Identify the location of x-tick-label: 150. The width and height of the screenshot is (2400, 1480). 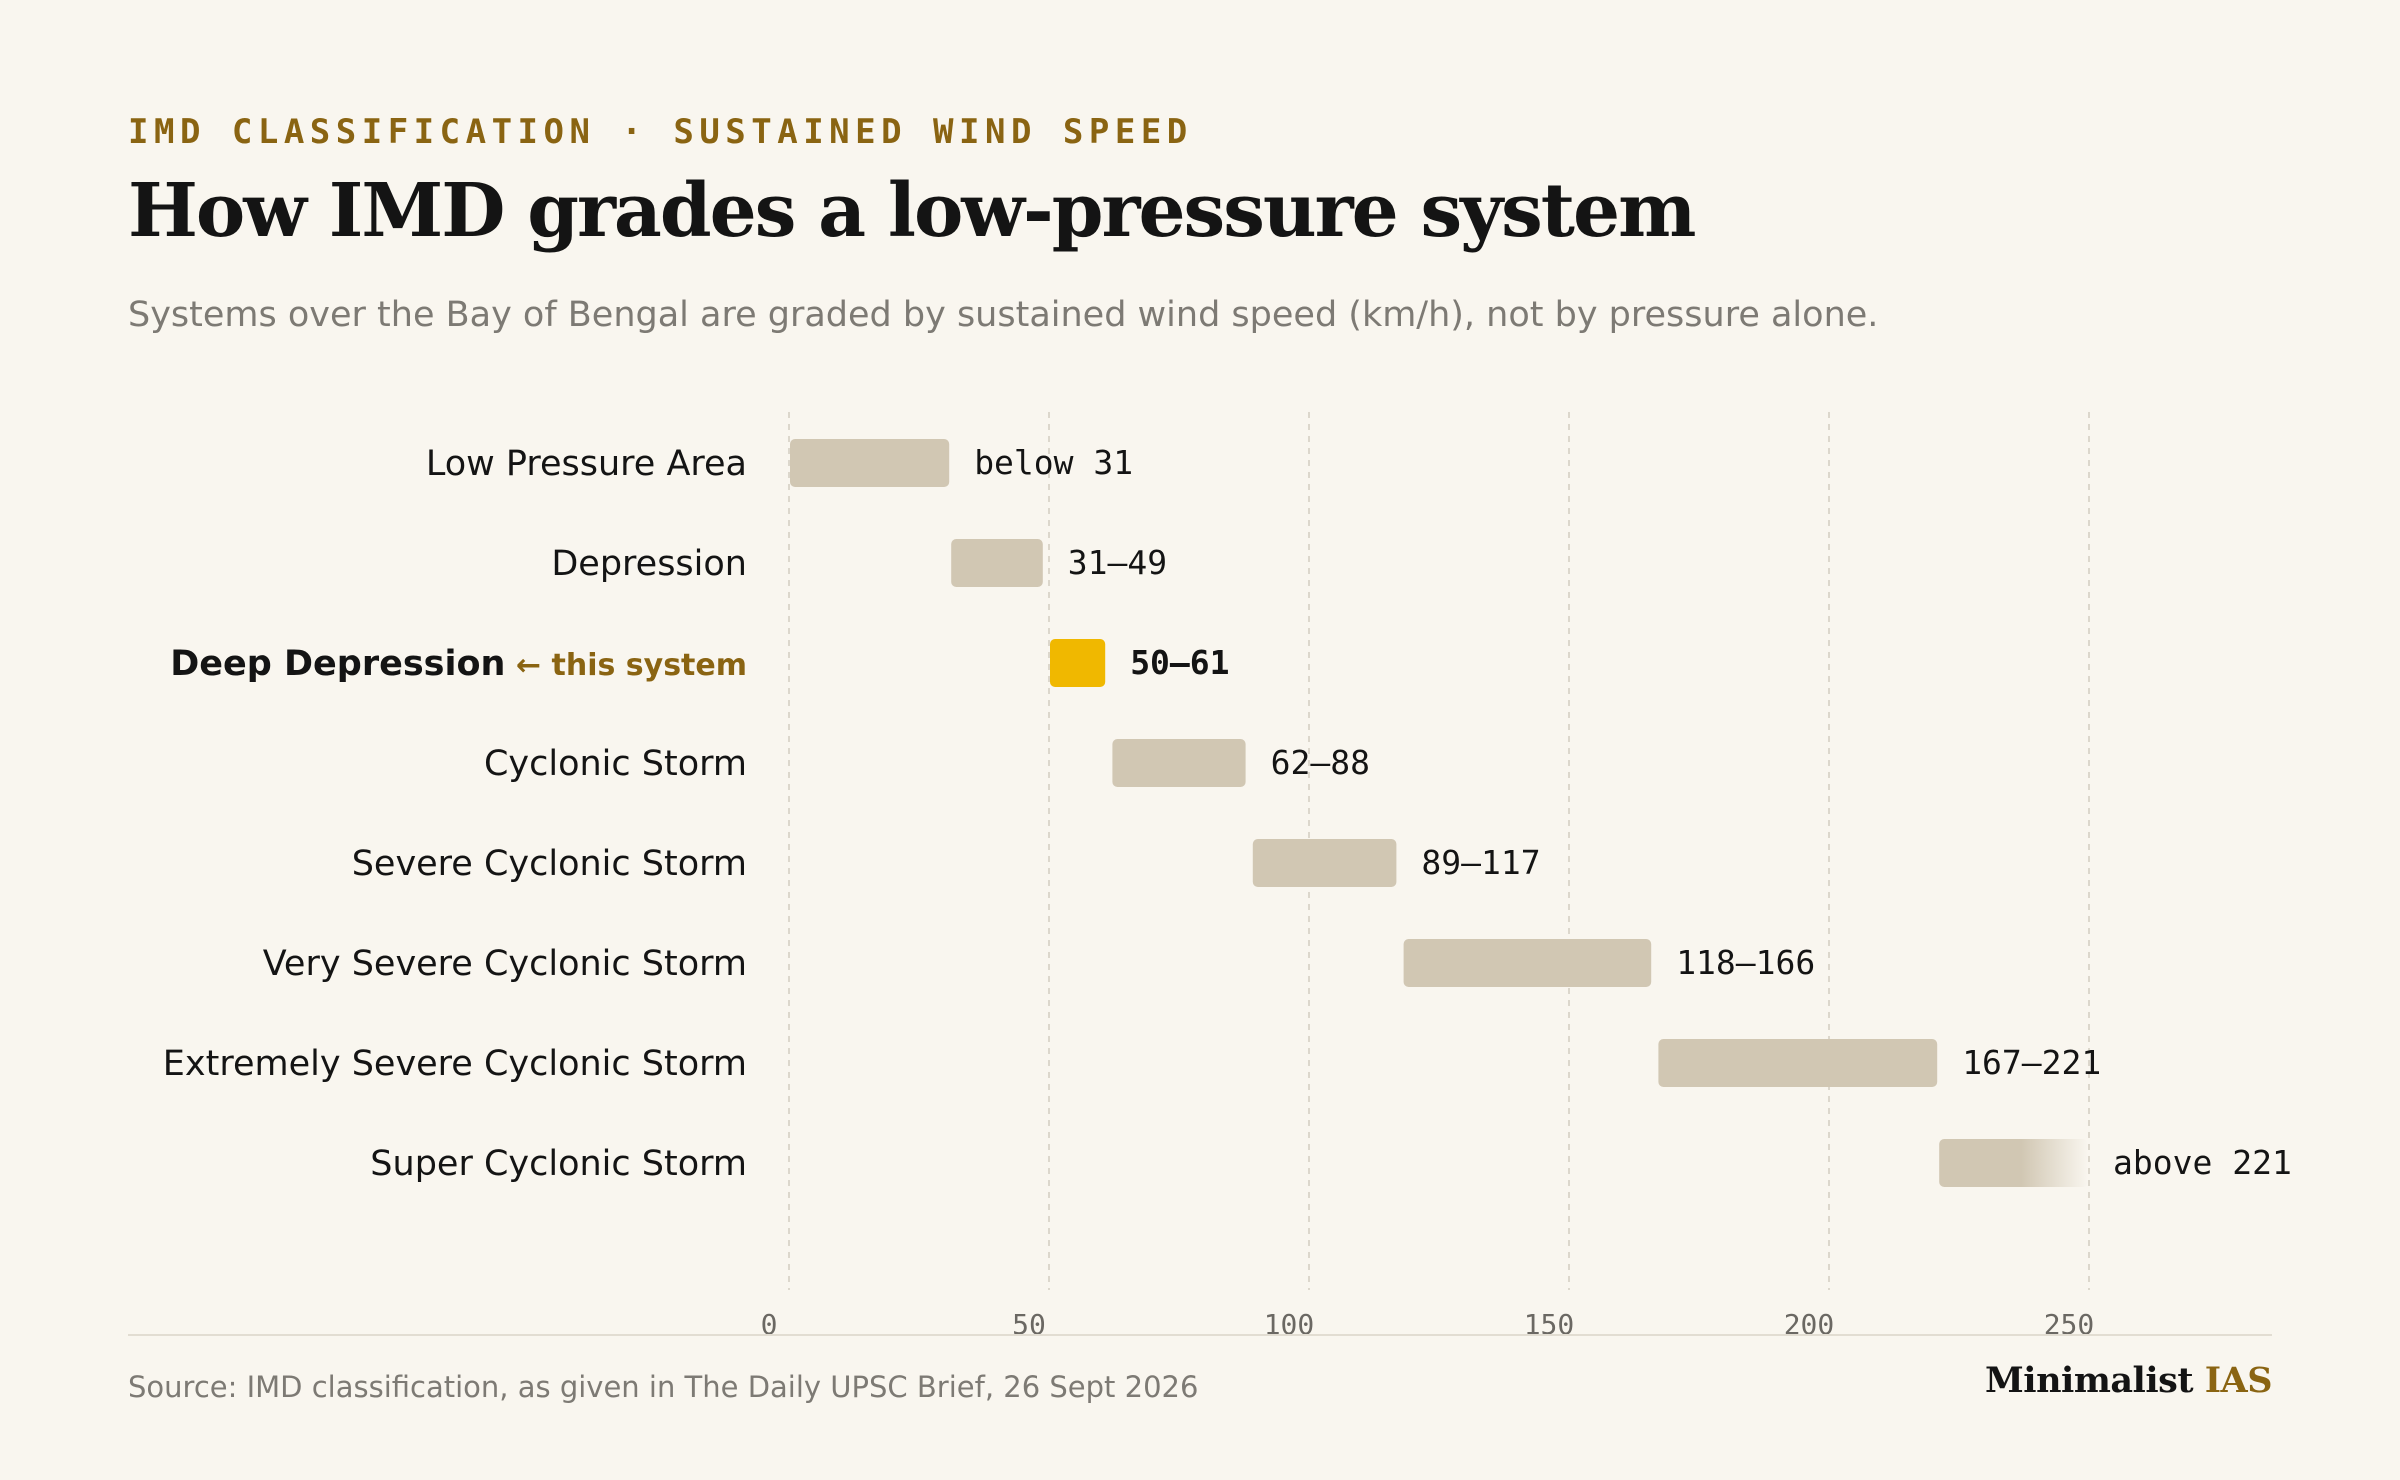
(1549, 1324).